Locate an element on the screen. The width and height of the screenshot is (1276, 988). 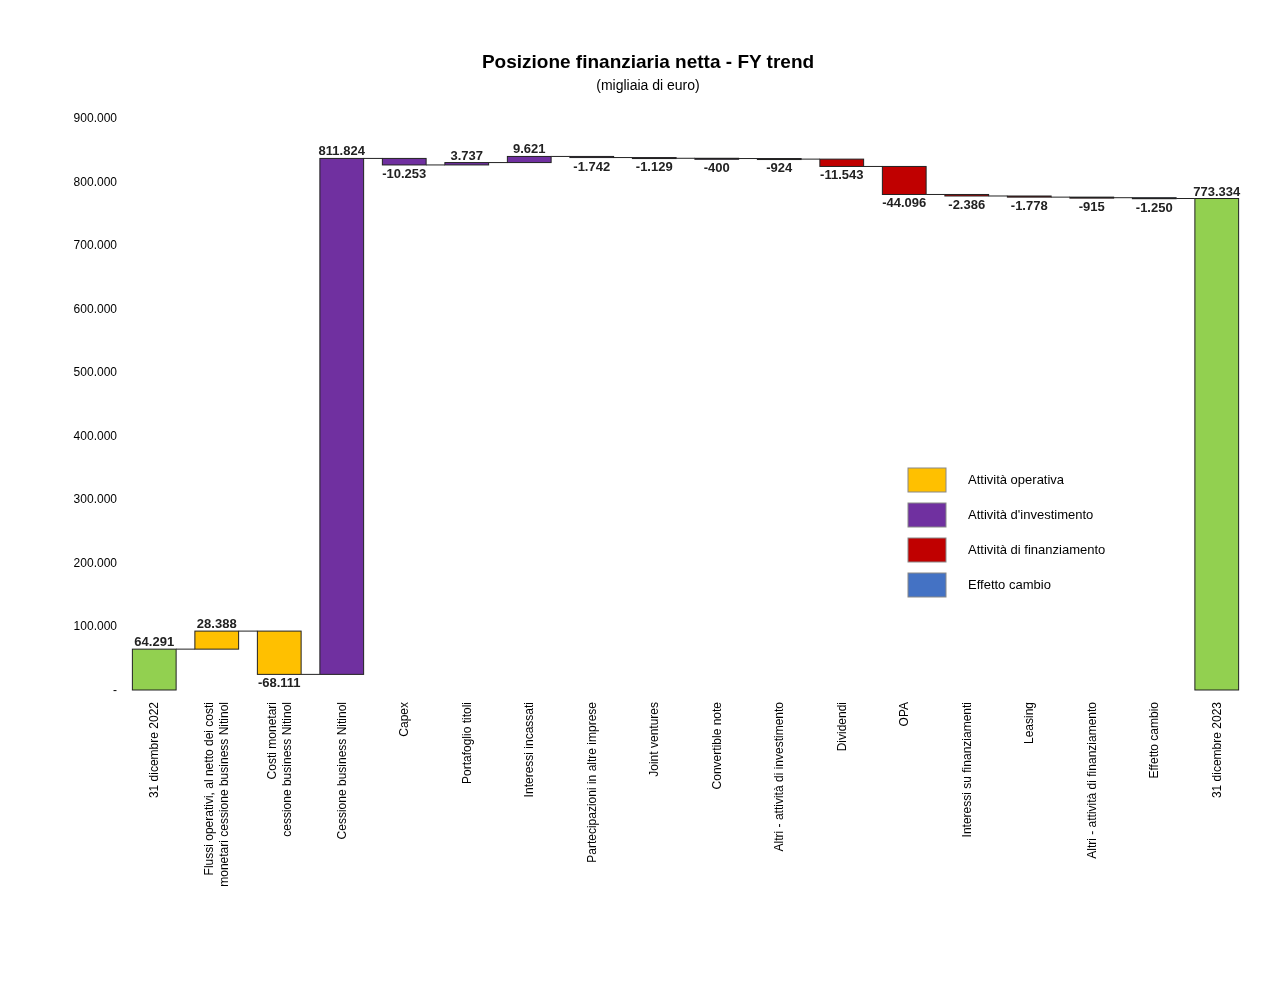
x-tick-label: Interessi su finanziamenti is located at coordinates (966, 770).